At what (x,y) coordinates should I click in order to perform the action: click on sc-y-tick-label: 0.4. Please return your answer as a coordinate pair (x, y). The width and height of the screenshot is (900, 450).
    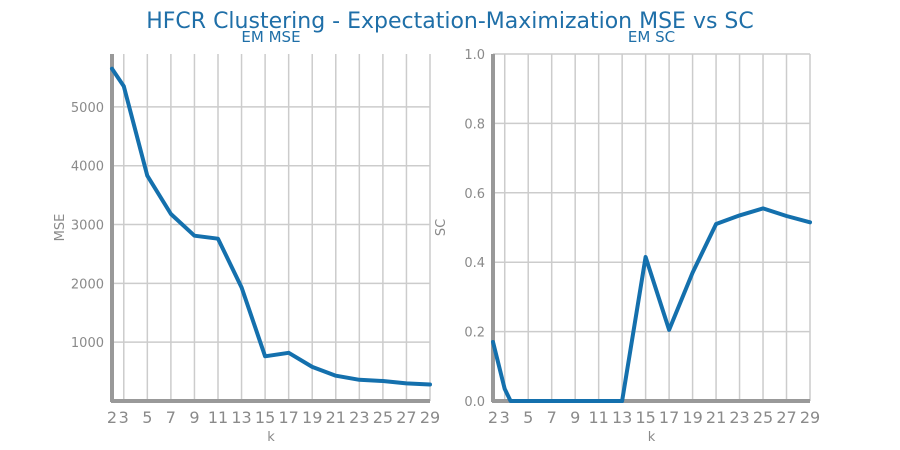
    Looking at the image, I should click on (474, 263).